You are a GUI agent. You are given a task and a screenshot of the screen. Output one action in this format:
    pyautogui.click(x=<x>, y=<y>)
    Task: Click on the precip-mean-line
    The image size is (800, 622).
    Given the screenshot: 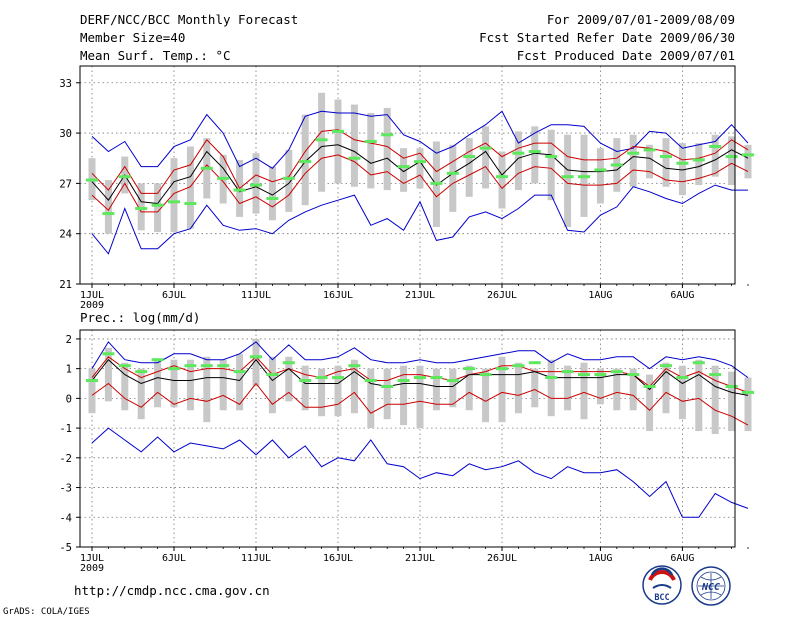 What is the action you would take?
    pyautogui.click(x=420, y=377)
    